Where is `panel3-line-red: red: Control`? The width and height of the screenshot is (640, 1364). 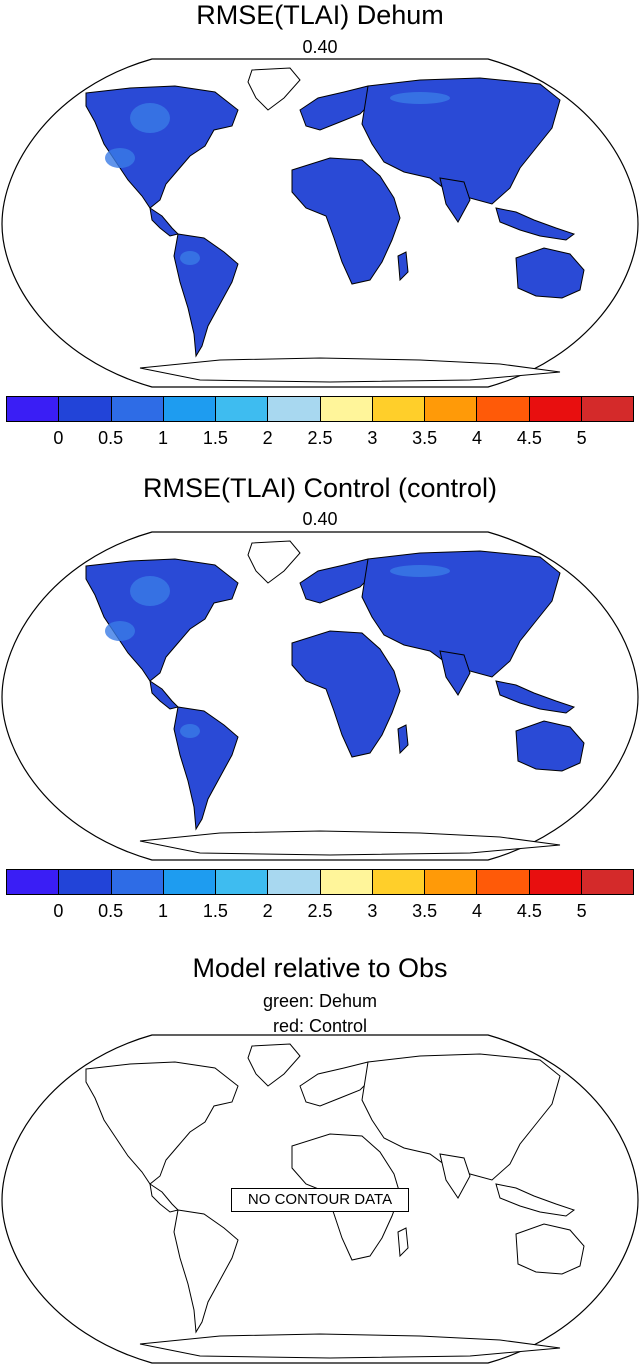 panel3-line-red: red: Control is located at coordinates (320, 1026).